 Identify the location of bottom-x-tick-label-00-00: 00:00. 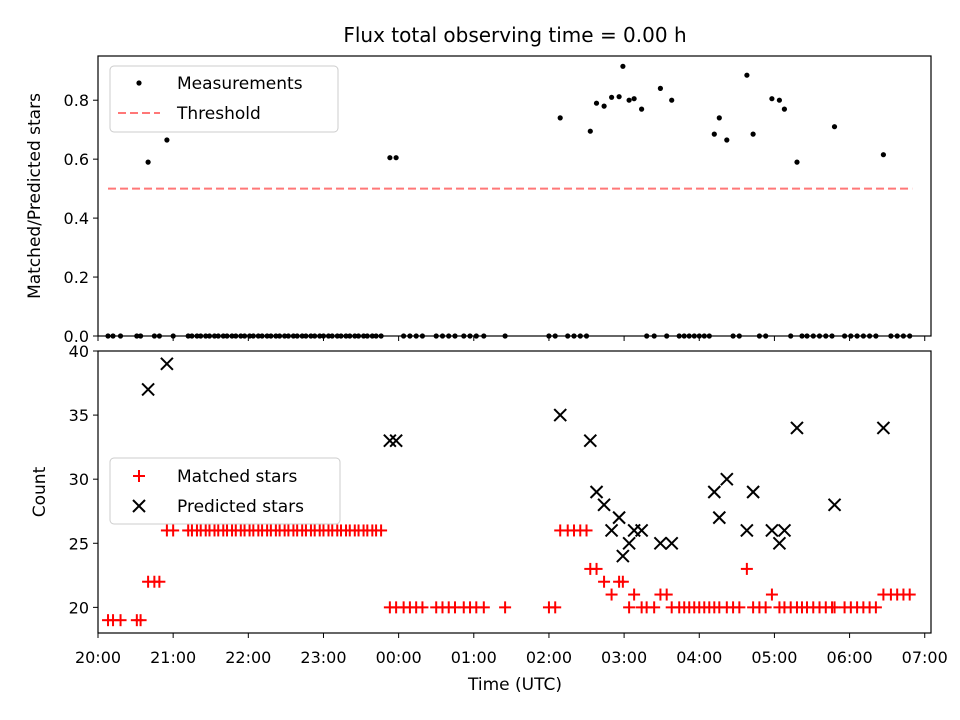
(399, 657).